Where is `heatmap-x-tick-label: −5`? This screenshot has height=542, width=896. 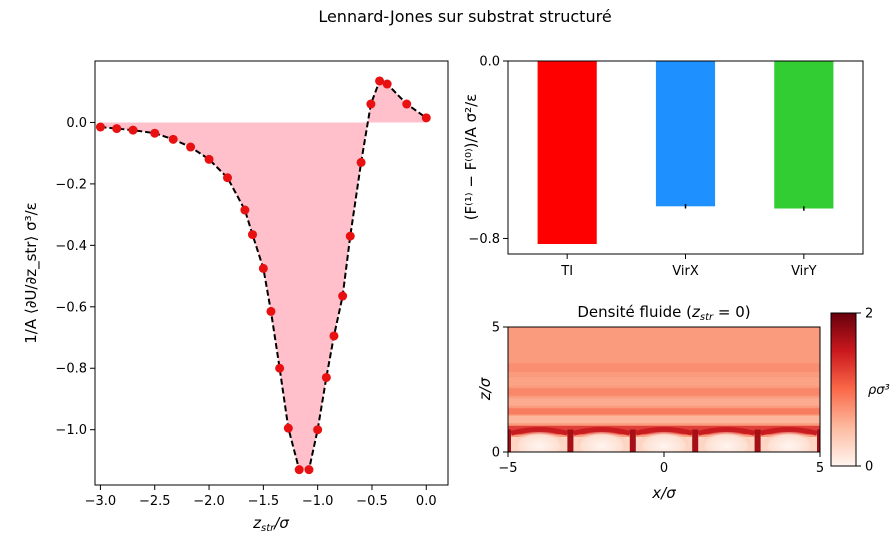
heatmap-x-tick-label: −5 is located at coordinates (507, 468).